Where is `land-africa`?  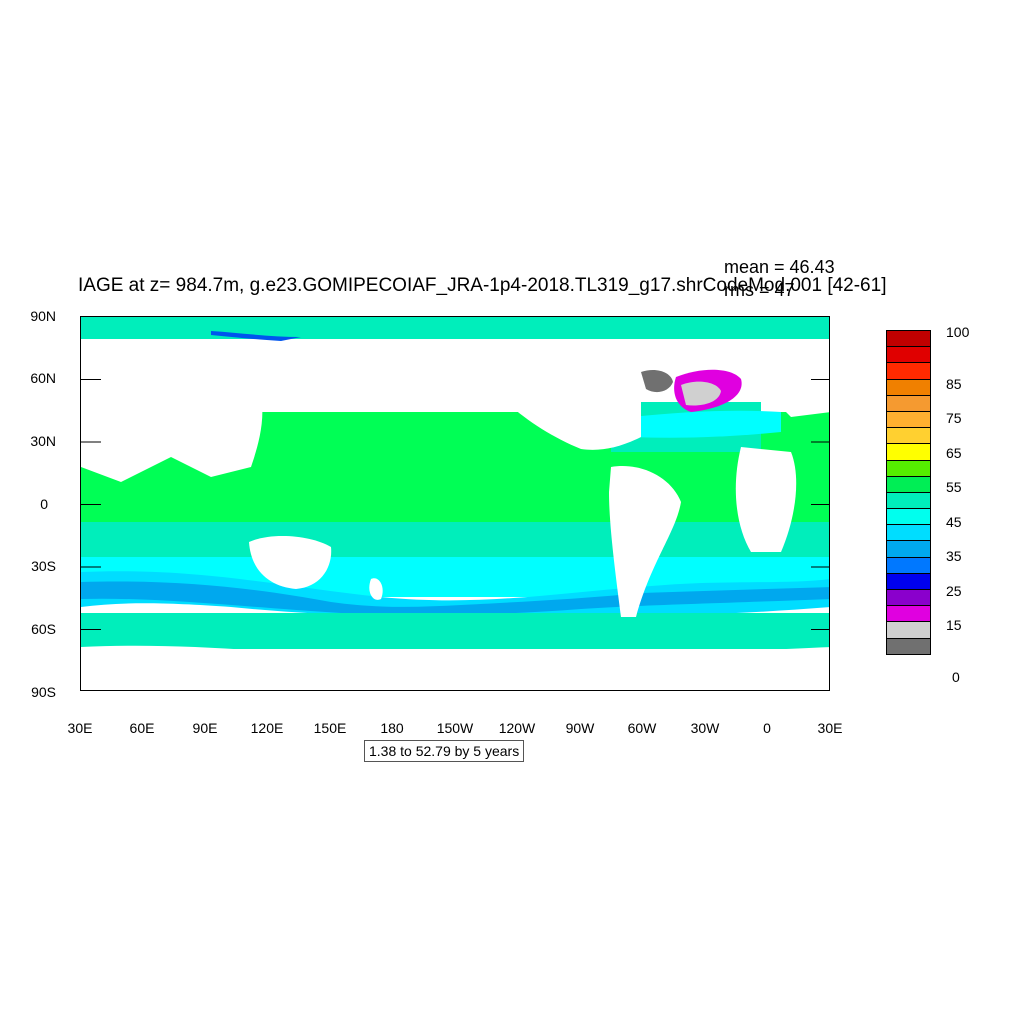 land-africa is located at coordinates (766, 499).